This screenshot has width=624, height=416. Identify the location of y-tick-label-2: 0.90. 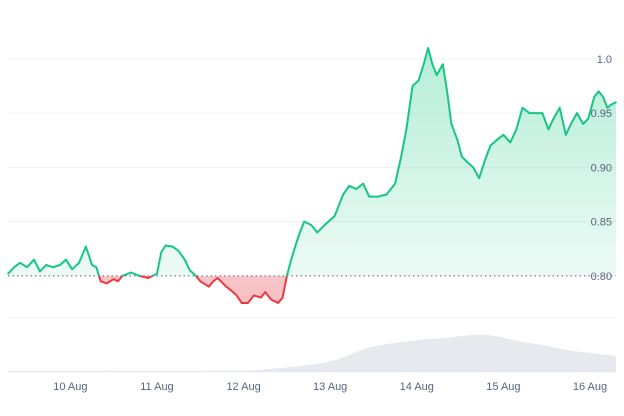
(601, 168).